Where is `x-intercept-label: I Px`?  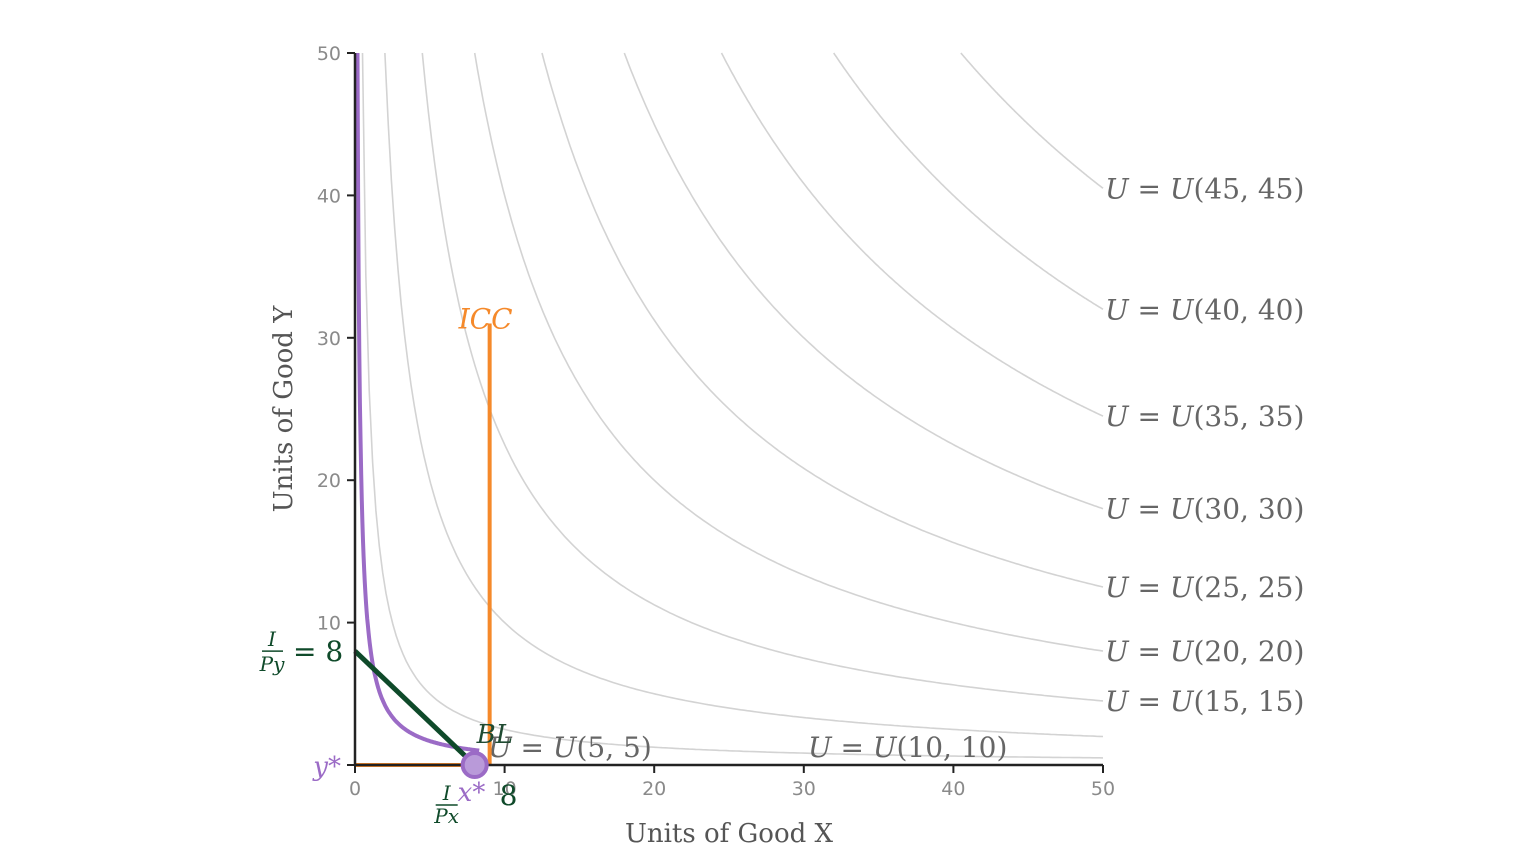
x-intercept-label: I Px is located at coordinates (446, 804).